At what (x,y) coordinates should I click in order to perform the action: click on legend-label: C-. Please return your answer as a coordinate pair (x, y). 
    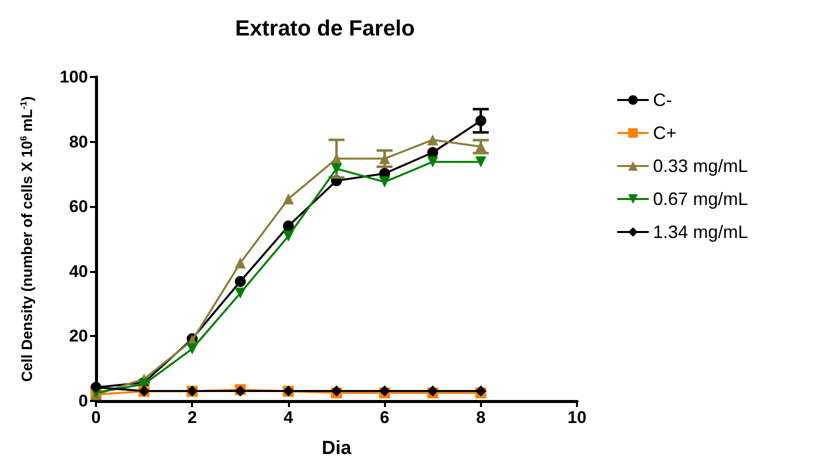
    Looking at the image, I should click on (662, 100).